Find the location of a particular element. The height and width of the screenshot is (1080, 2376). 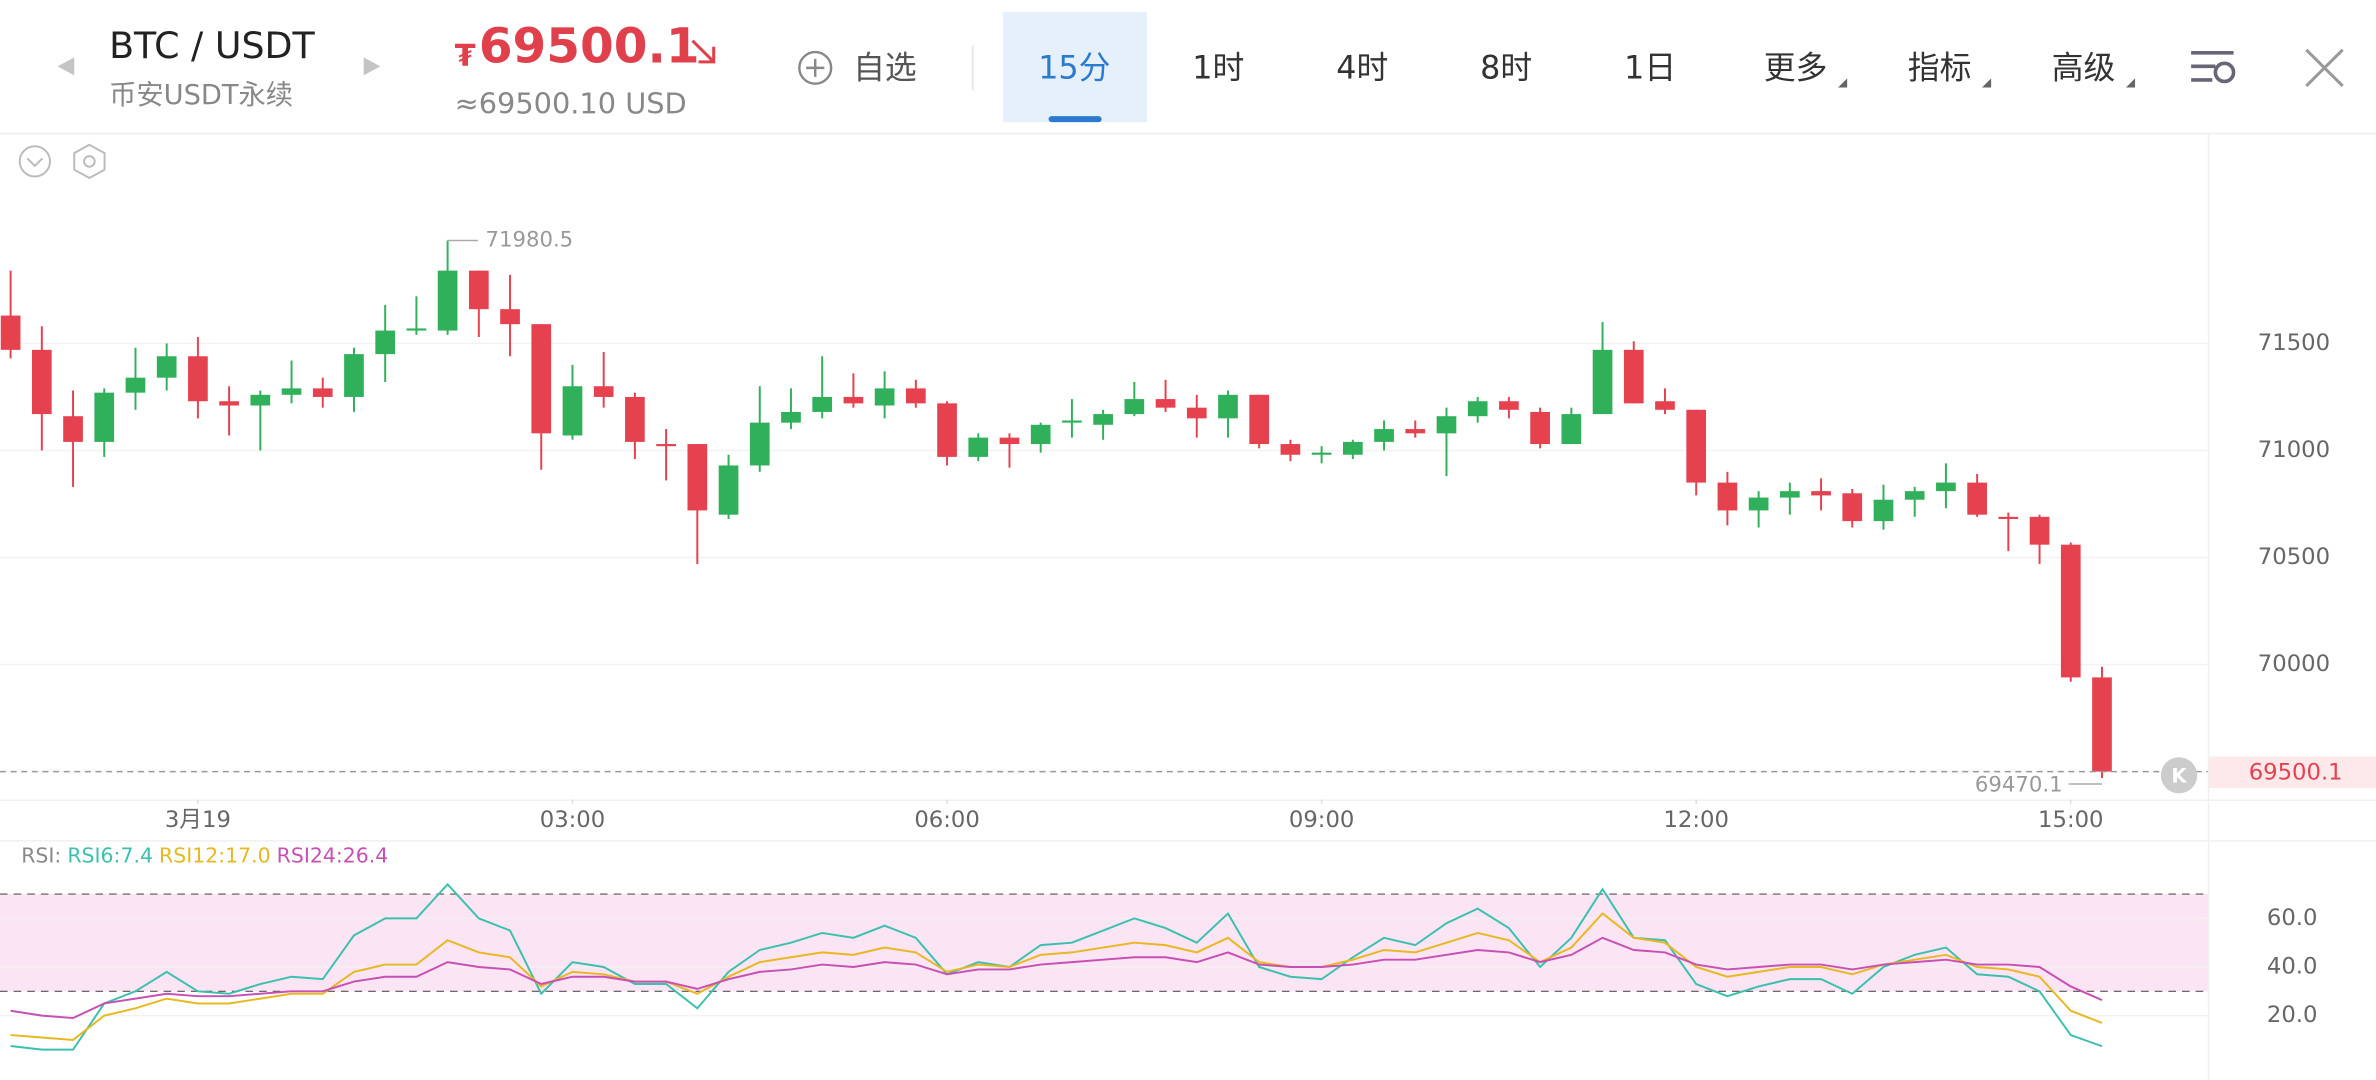

add-icon is located at coordinates (815, 67).